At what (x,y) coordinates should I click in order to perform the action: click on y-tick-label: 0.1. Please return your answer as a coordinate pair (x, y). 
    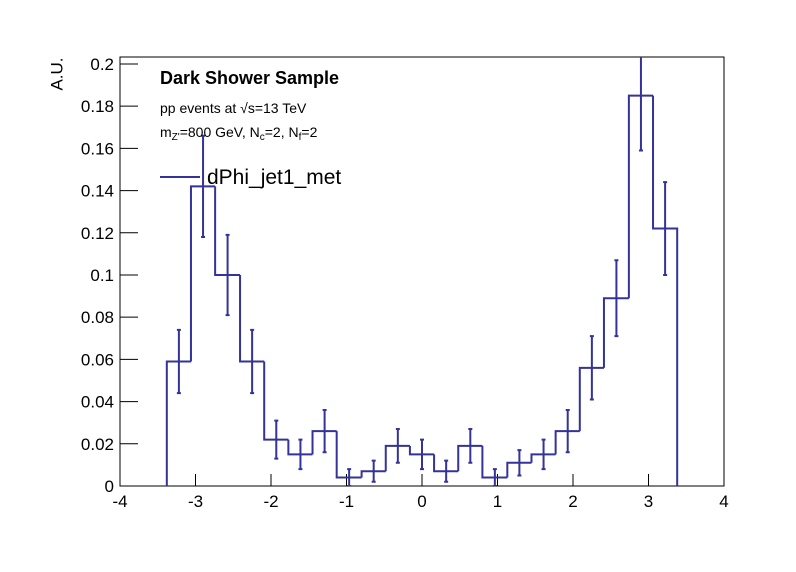
    Looking at the image, I should click on (102, 275).